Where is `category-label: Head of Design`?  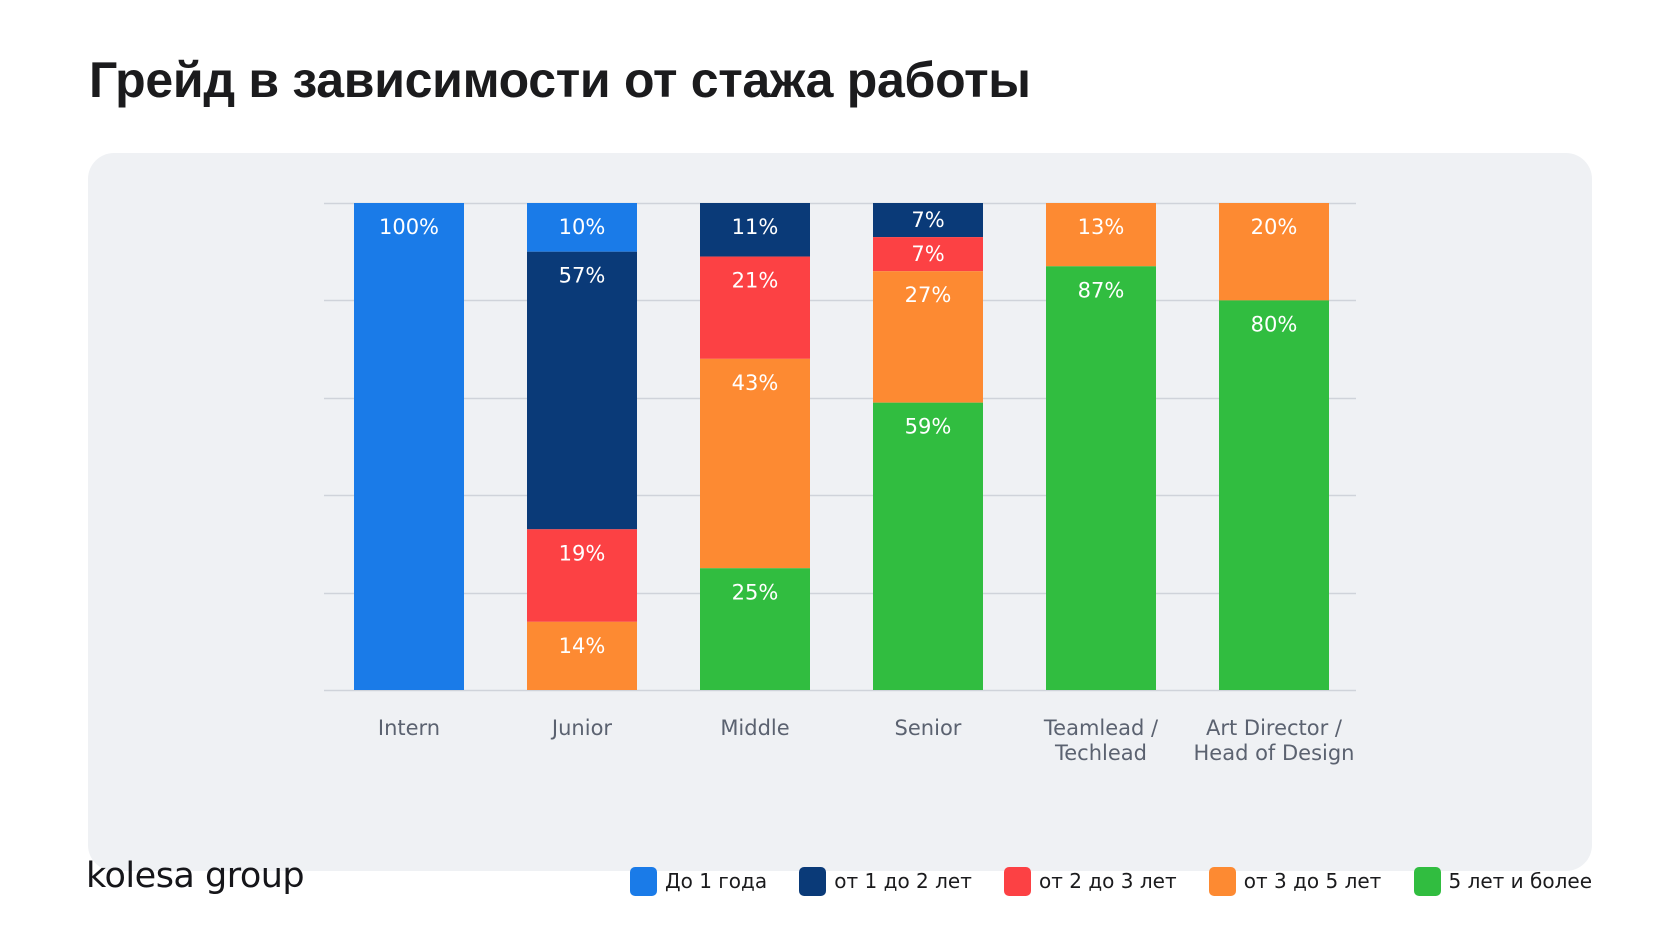
category-label: Head of Design is located at coordinates (1273, 753).